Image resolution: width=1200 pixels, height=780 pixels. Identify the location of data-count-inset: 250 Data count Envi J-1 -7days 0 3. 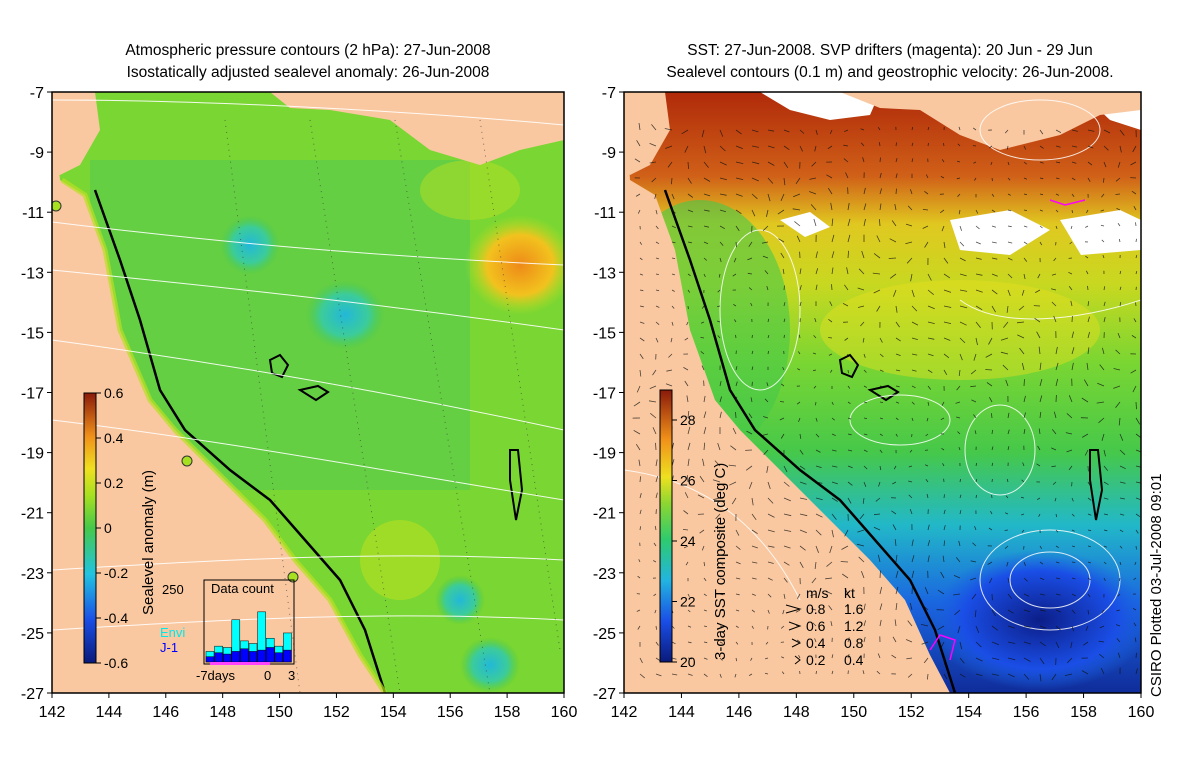
(227, 631).